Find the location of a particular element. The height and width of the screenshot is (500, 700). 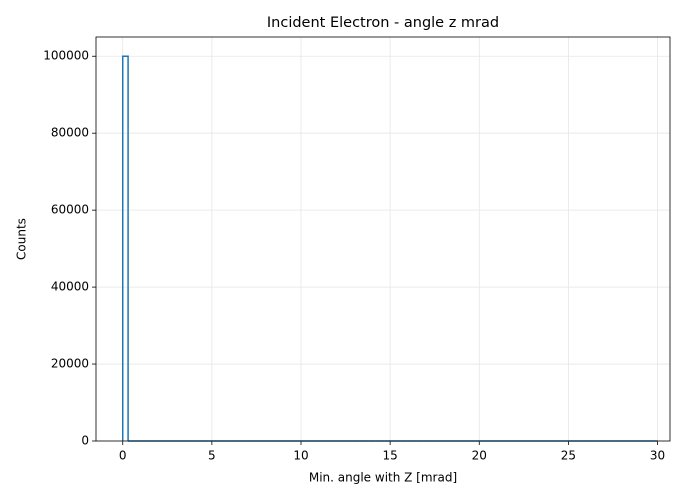

y-tick-label: 20000 is located at coordinates (70, 364).